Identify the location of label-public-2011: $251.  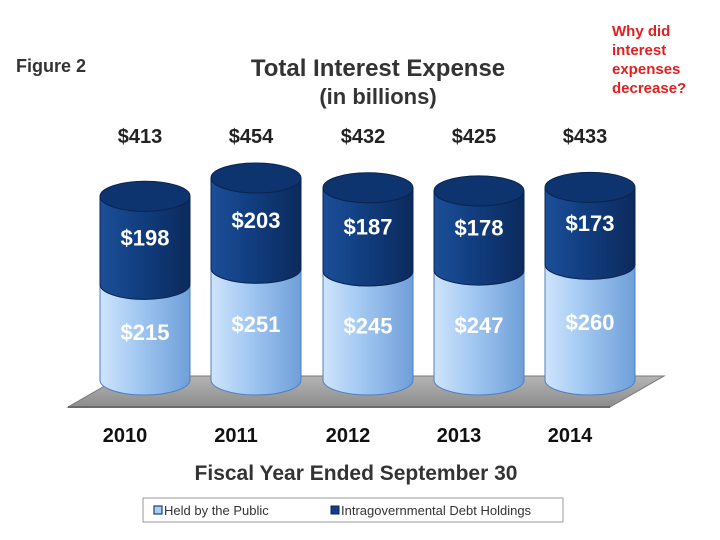
(256, 324).